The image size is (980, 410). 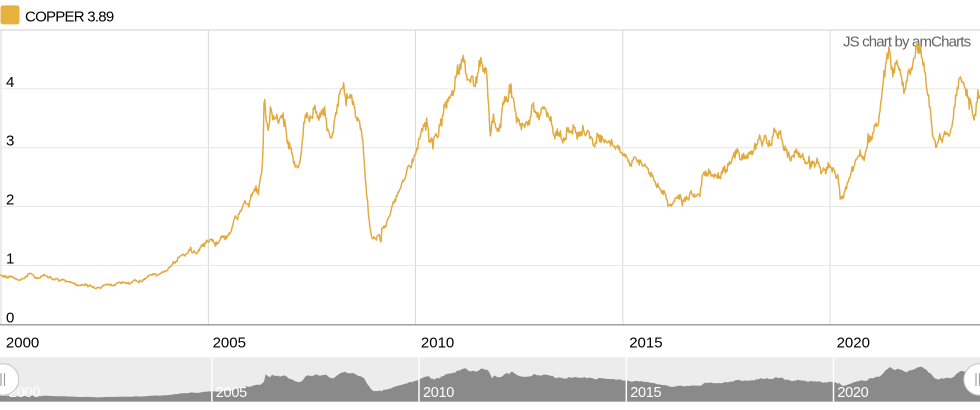 I want to click on svg-text: JS chart by amCharts, so click(x=907, y=41).